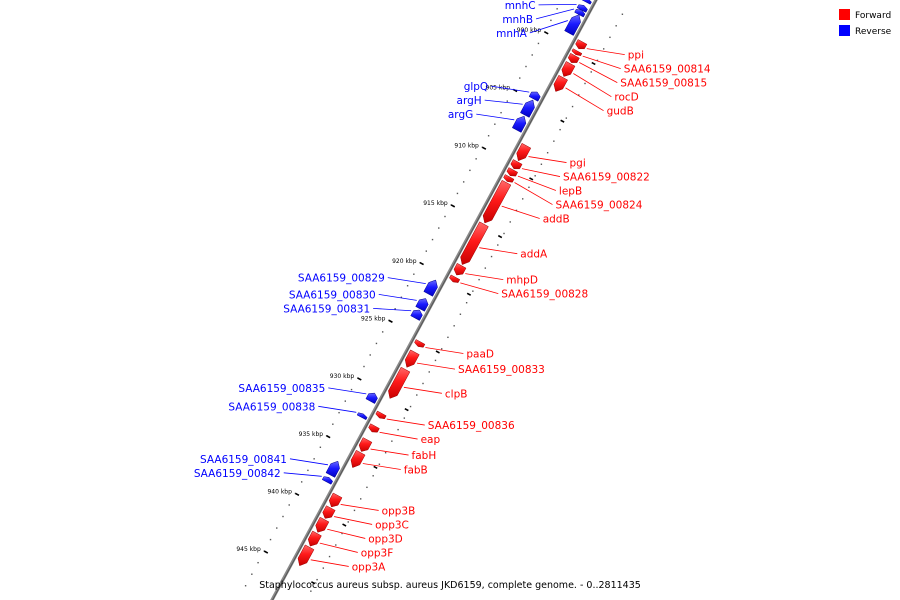 This screenshot has height=600, width=900. Describe the element at coordinates (517, 20) in the screenshot. I see `gene-label: mnhB` at that location.